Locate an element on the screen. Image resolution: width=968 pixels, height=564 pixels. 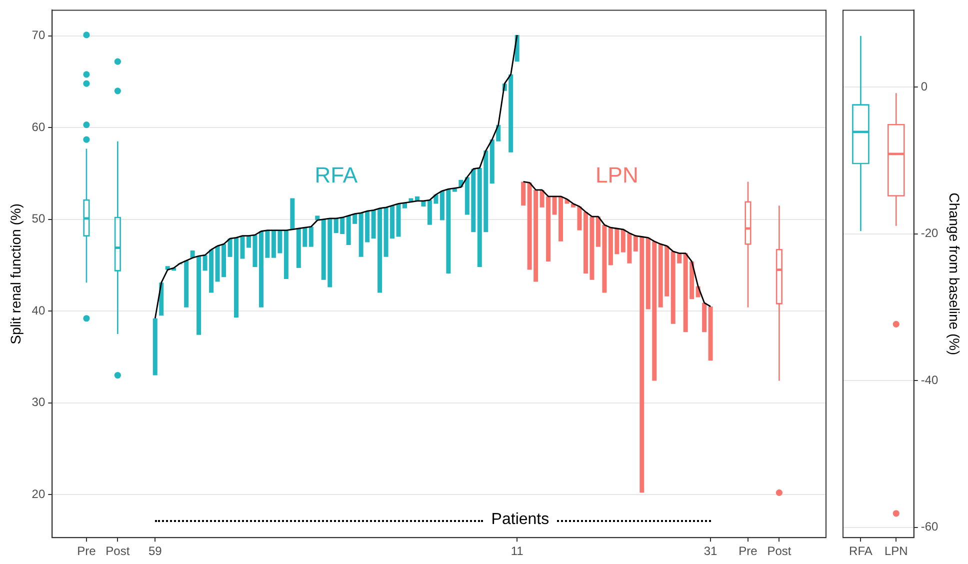
x-tick-label: 31 is located at coordinates (711, 551).